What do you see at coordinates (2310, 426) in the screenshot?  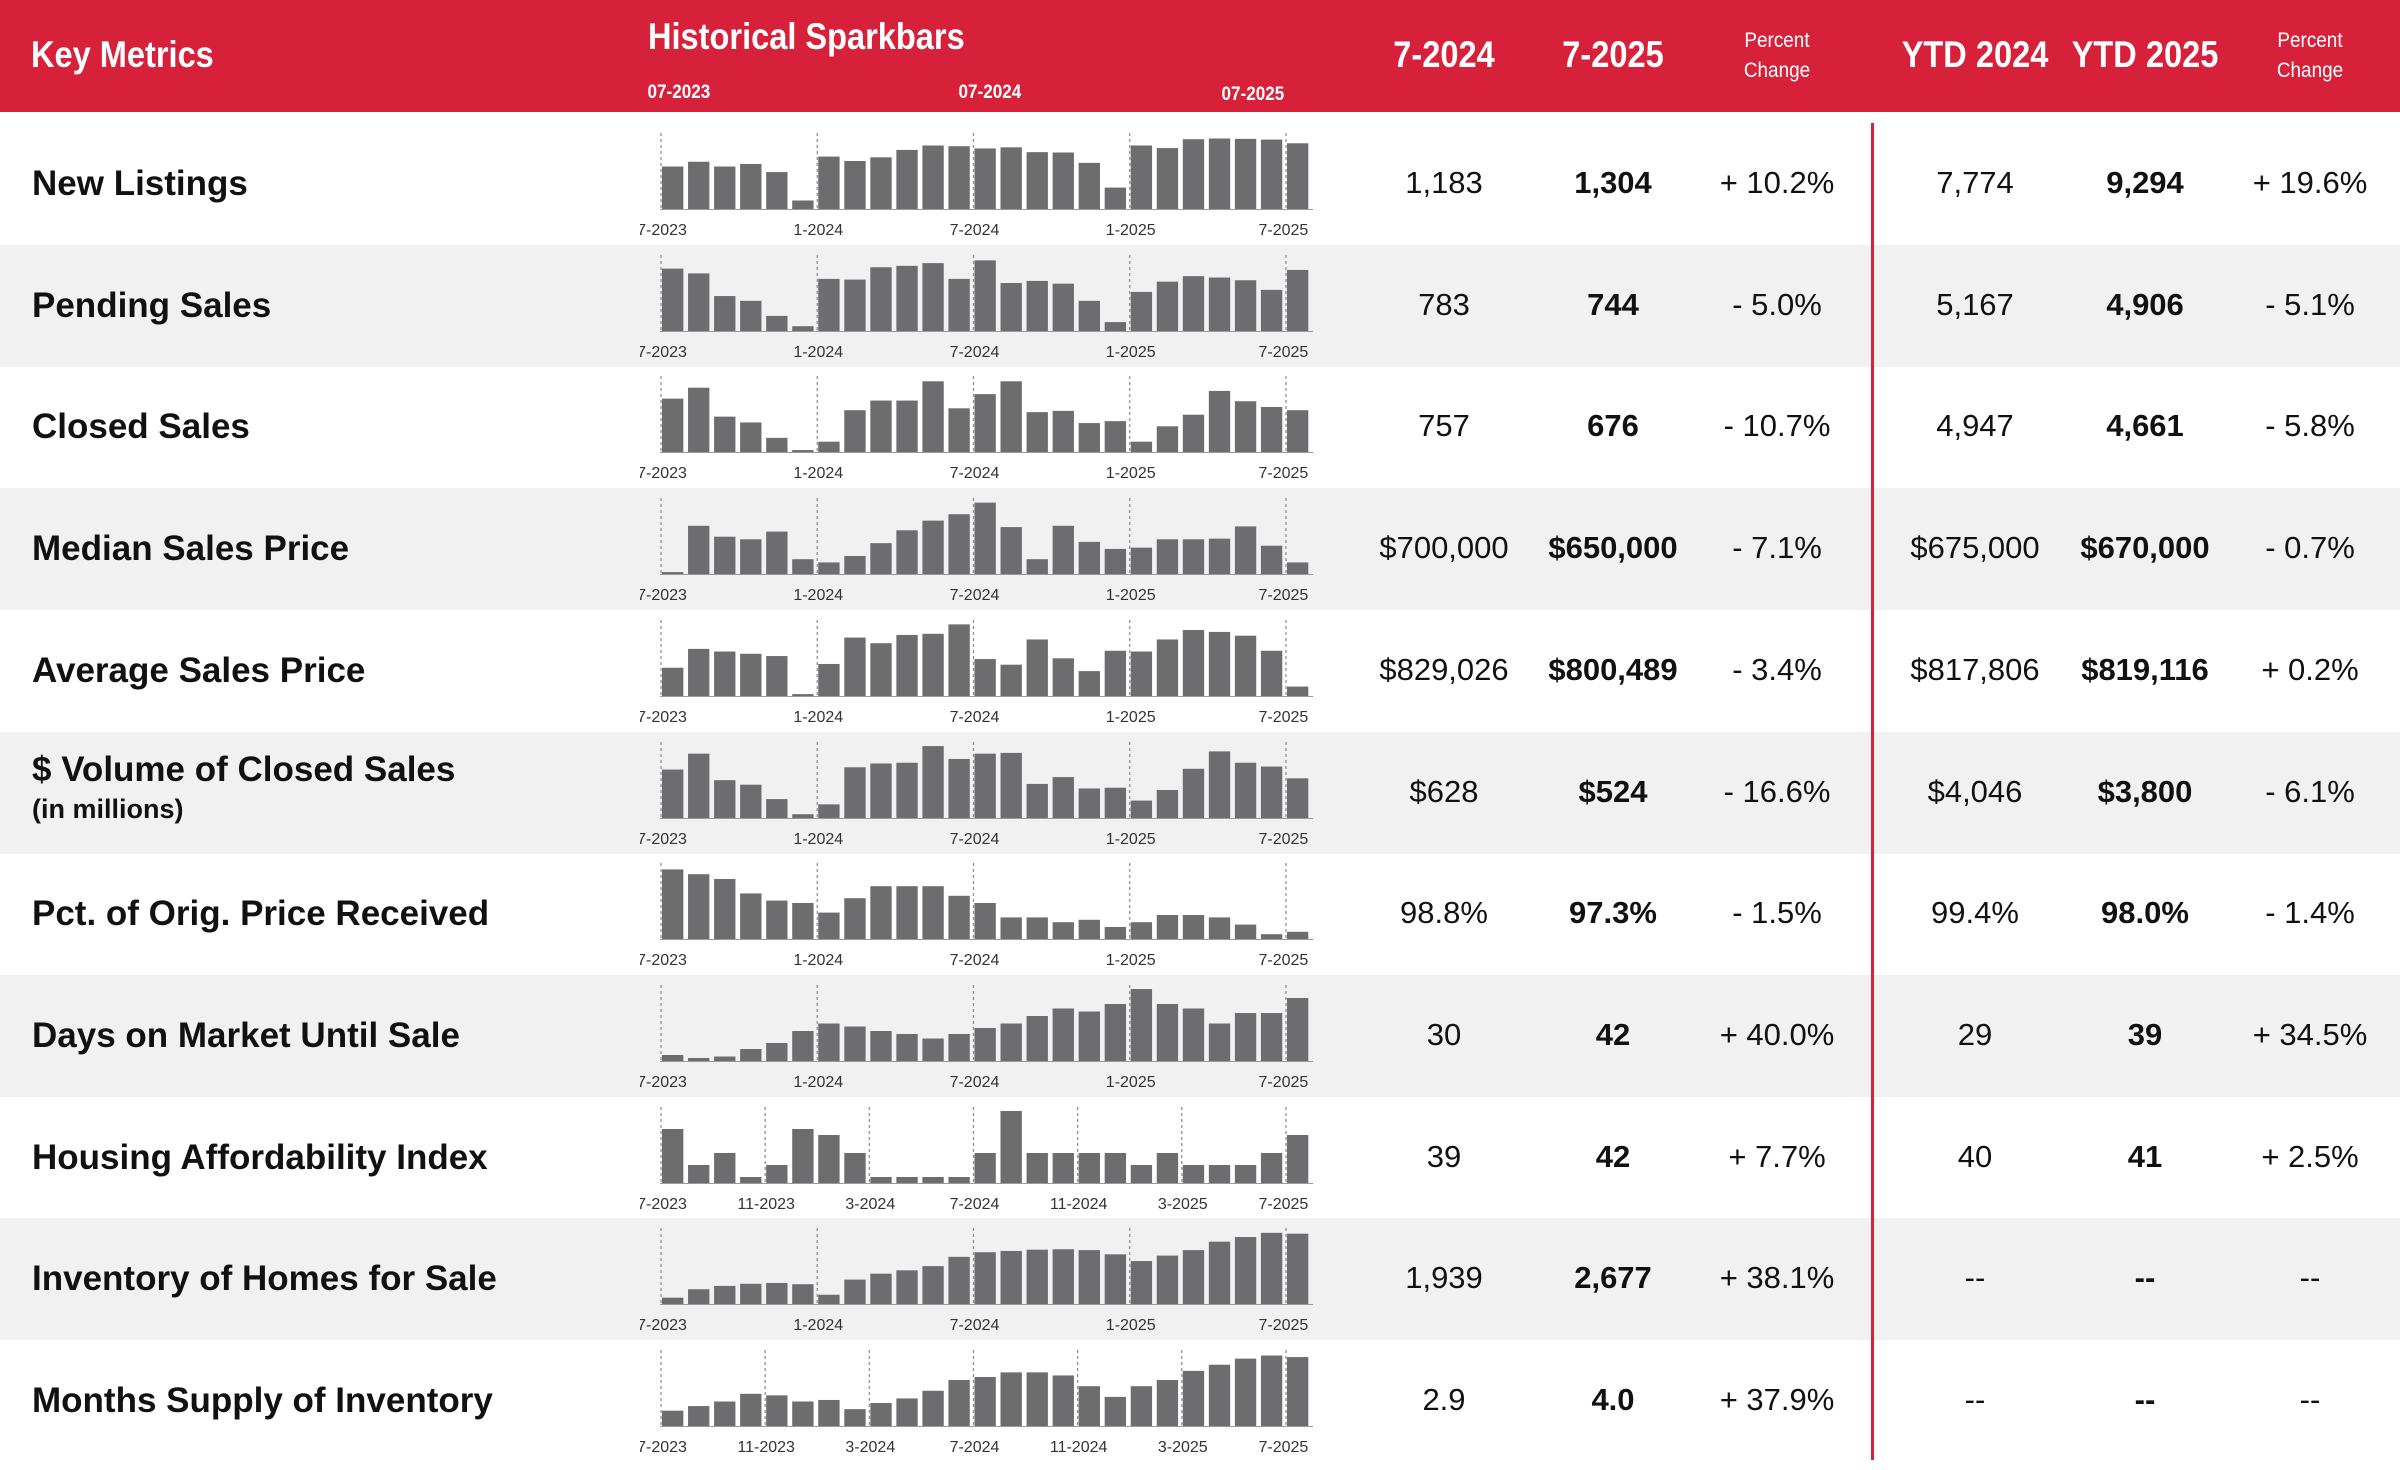 I see `percent-change-ytd: - 5.8%` at bounding box center [2310, 426].